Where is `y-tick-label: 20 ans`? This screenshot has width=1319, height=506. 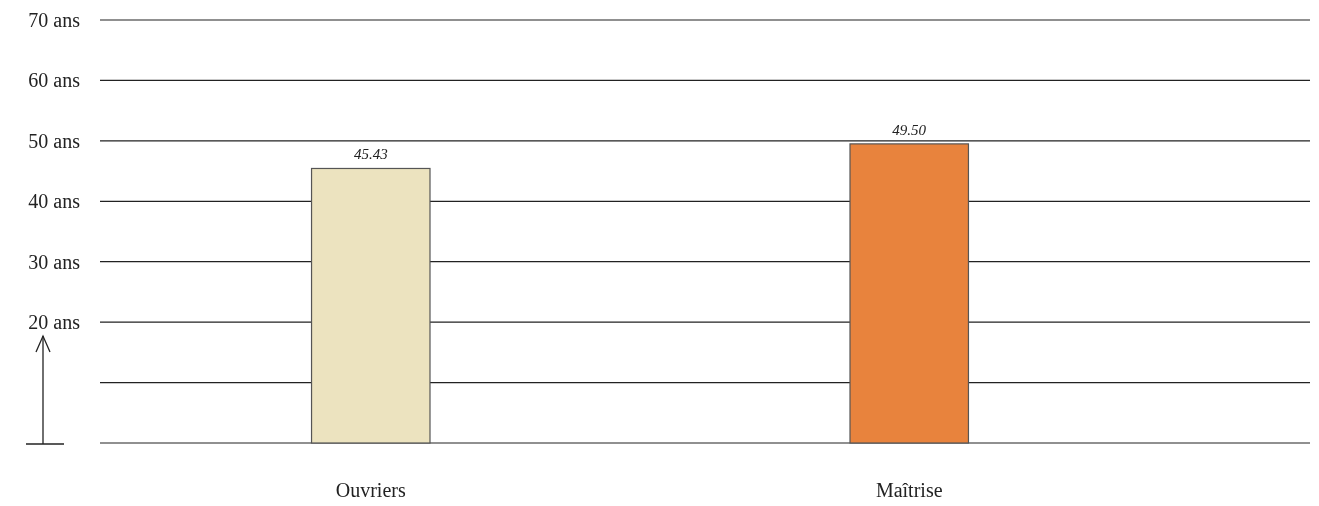 y-tick-label: 20 ans is located at coordinates (54, 322).